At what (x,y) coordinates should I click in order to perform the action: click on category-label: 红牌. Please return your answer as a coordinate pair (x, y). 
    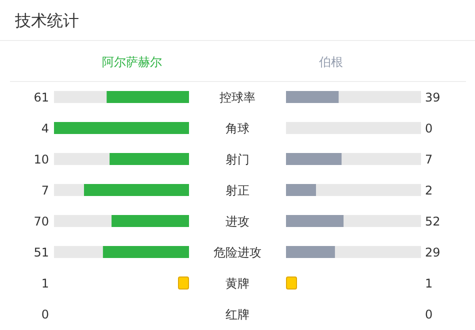
    Looking at the image, I should click on (238, 315).